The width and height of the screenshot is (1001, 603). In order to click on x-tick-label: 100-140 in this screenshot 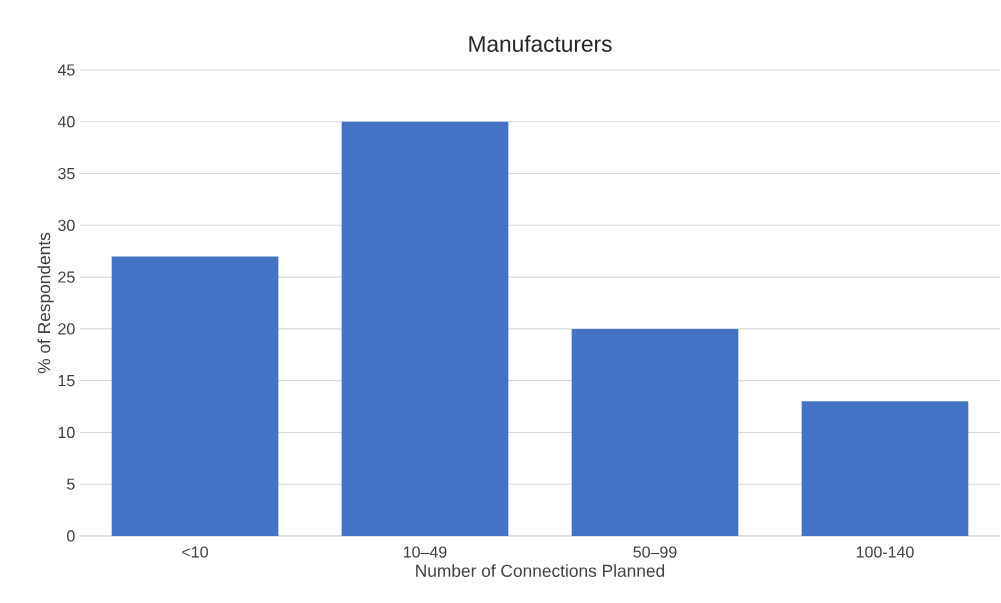, I will do `click(885, 552)`.